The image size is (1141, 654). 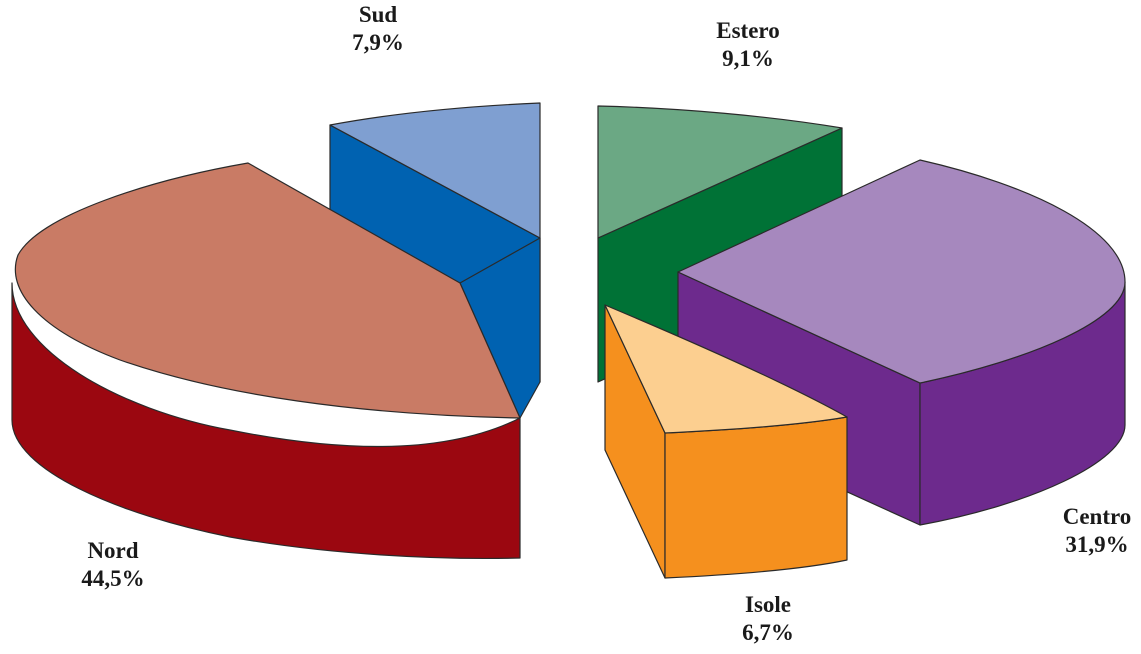 What do you see at coordinates (378, 14) in the screenshot?
I see `slice-label-sud: Sud` at bounding box center [378, 14].